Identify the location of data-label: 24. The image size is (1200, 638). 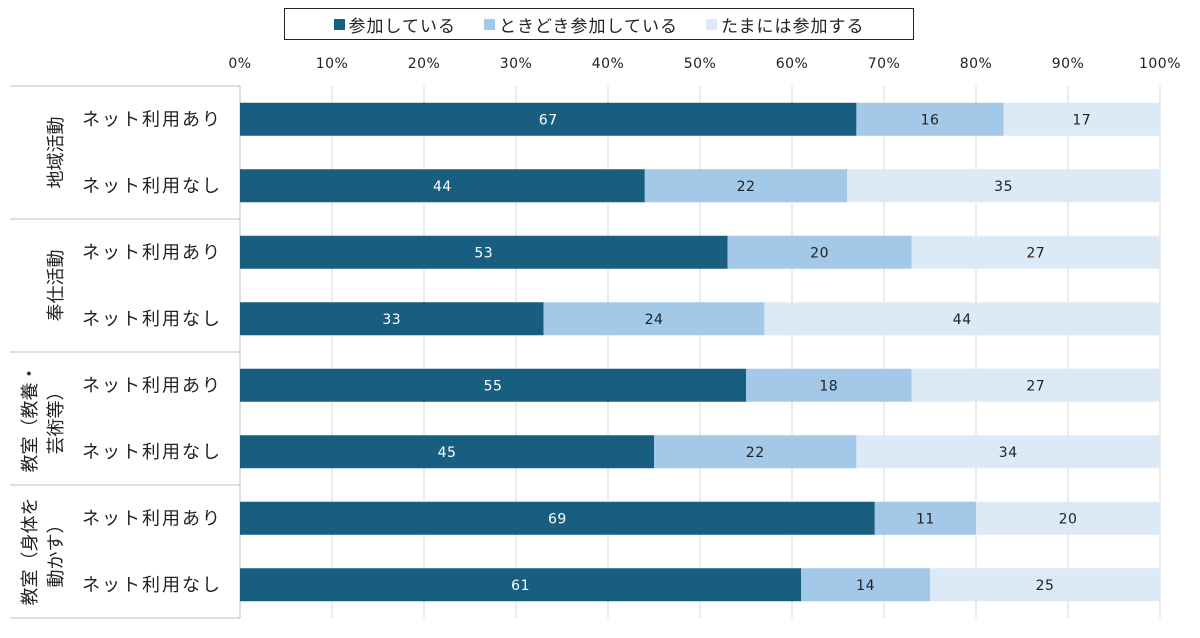
(654, 320).